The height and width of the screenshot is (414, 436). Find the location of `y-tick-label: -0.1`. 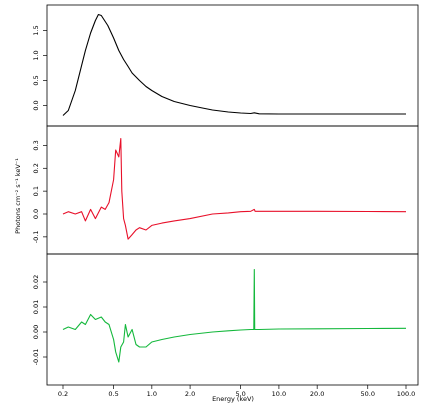

y-tick-label: -0.1 is located at coordinates (36, 237).